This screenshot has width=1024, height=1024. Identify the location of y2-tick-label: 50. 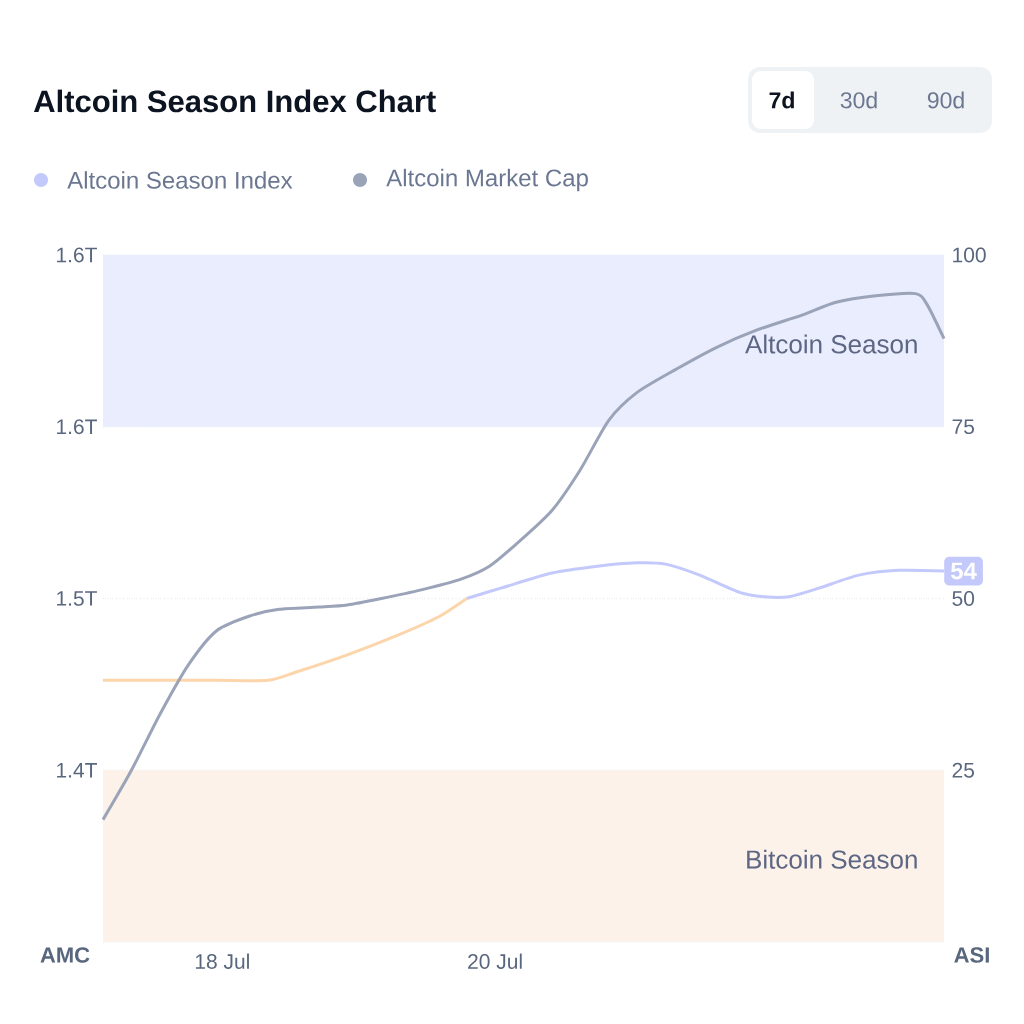
(963, 598).